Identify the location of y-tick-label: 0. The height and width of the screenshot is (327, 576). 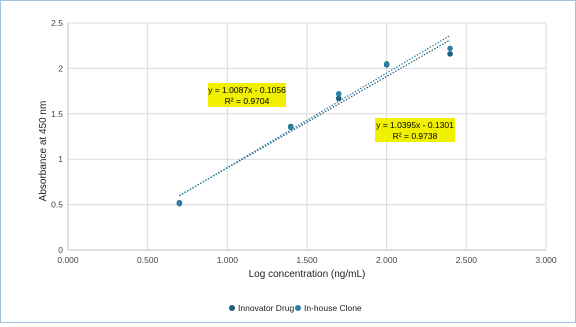
(60, 250).